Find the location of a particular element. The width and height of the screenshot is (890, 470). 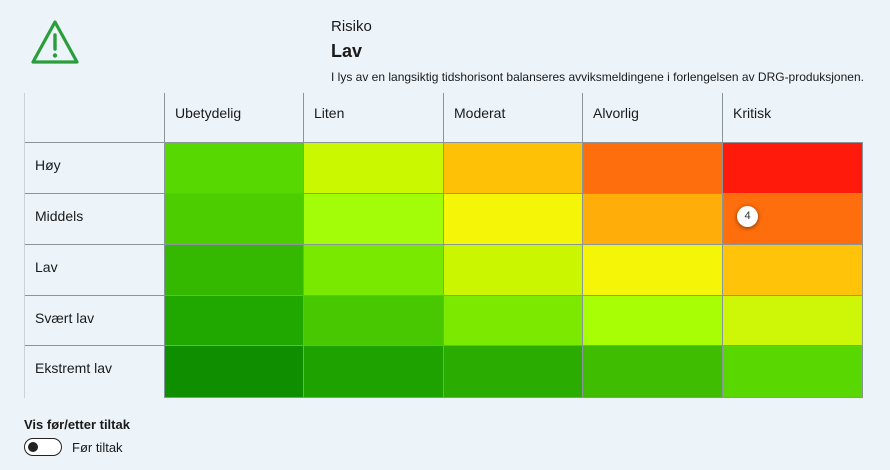

row-header: Lav is located at coordinates (94, 270).